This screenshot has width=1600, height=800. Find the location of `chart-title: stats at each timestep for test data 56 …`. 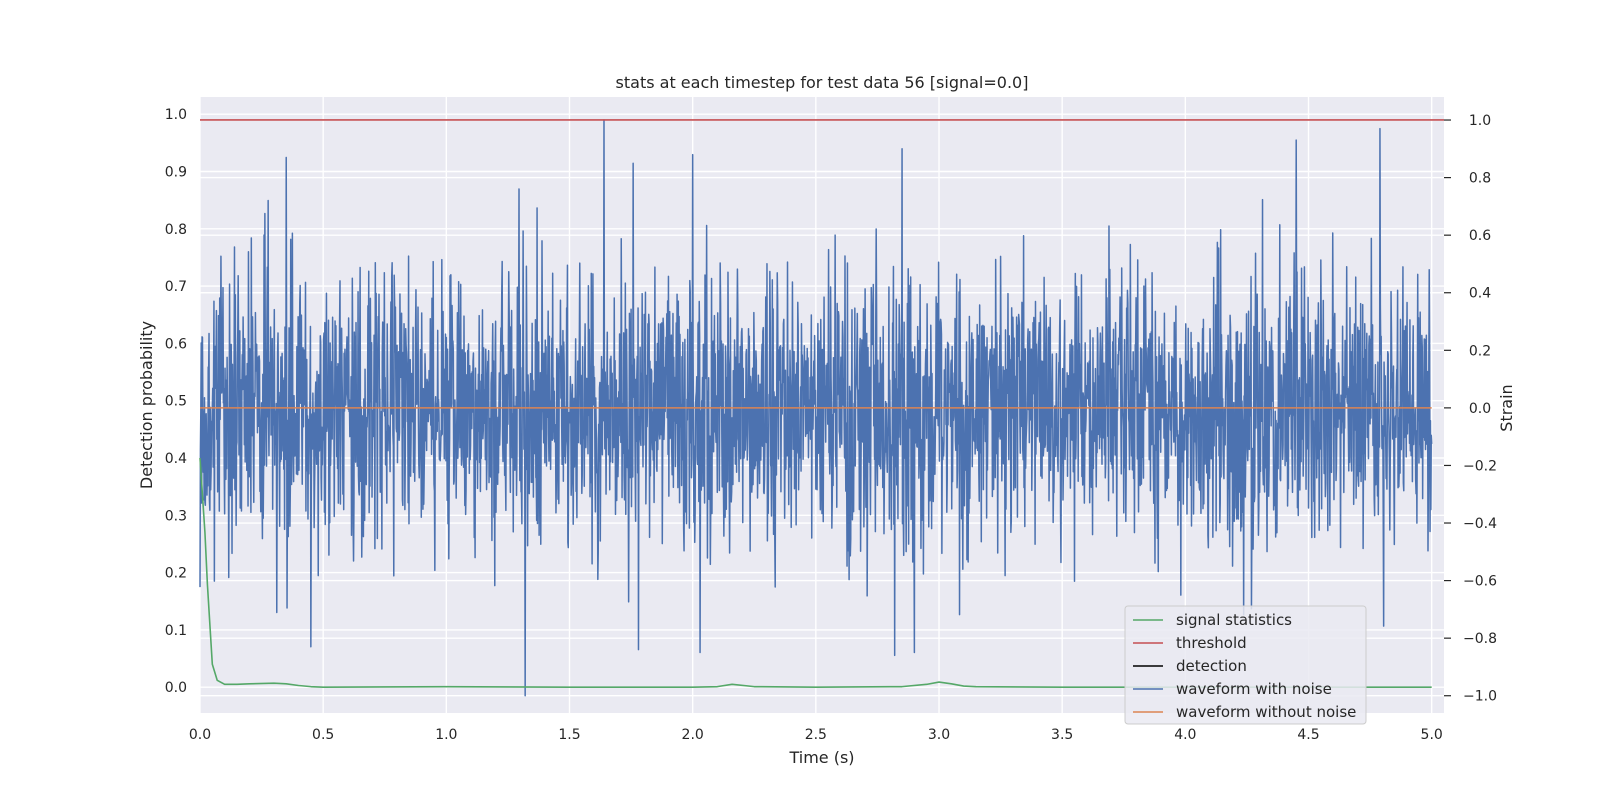

chart-title: stats at each timestep for test data 56 … is located at coordinates (822, 82).